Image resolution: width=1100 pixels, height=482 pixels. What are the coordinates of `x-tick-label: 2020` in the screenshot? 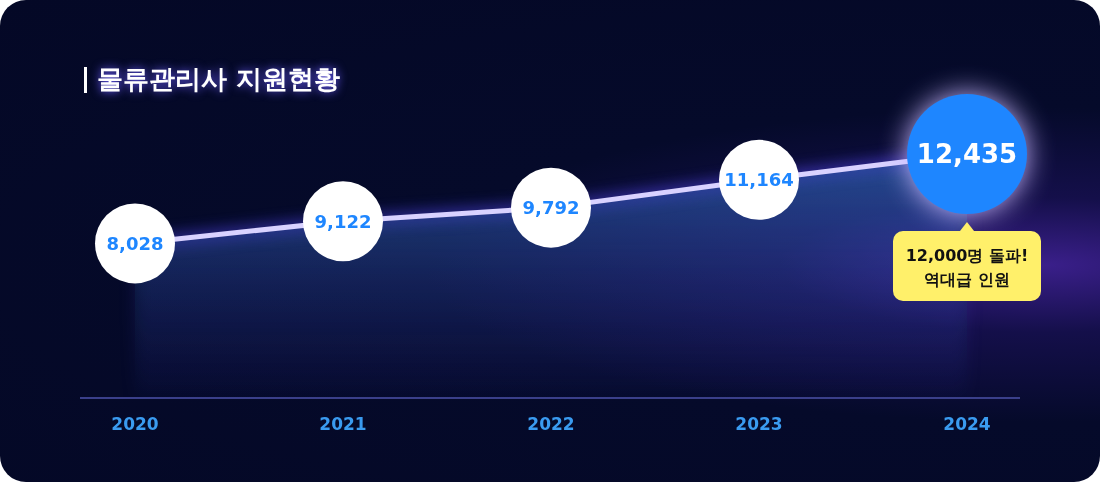 It's located at (135, 424).